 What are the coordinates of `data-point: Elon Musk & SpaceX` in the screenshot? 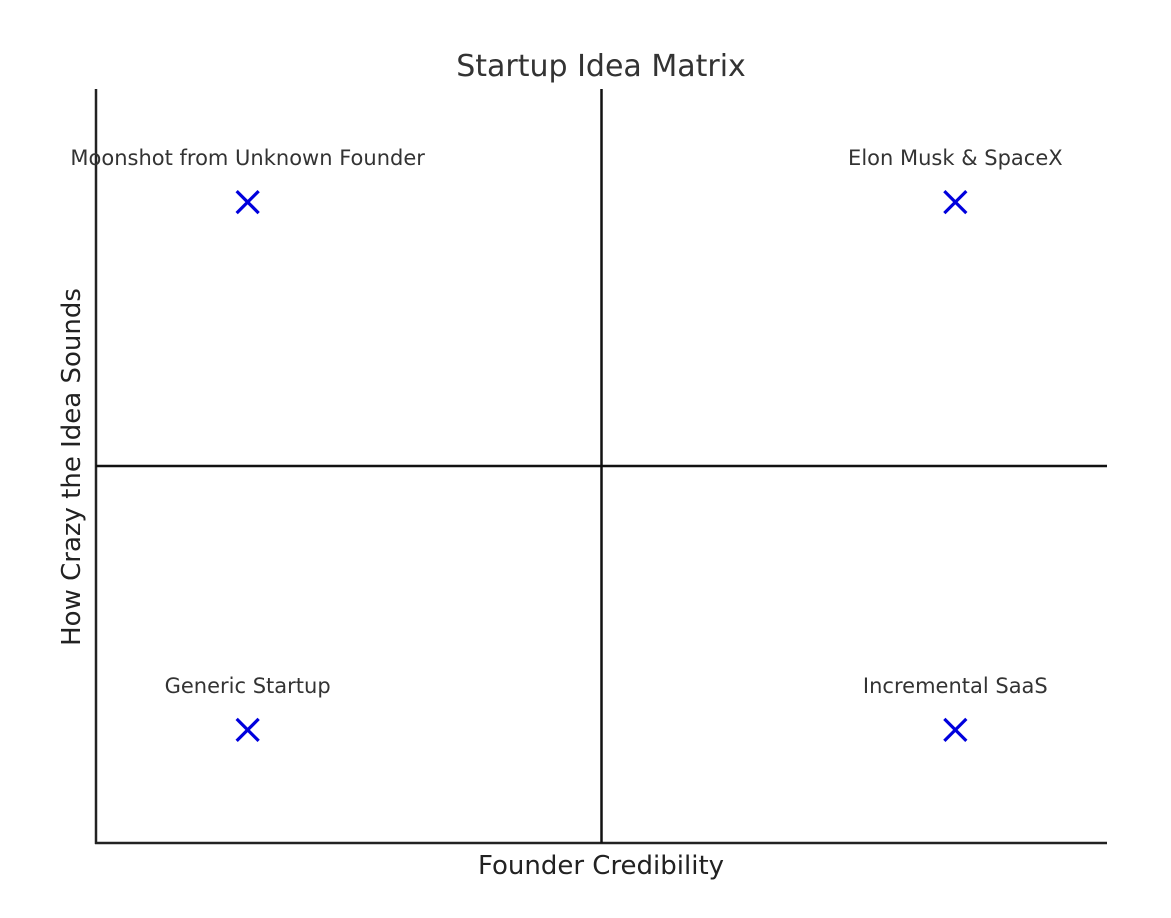 It's located at (955, 180).